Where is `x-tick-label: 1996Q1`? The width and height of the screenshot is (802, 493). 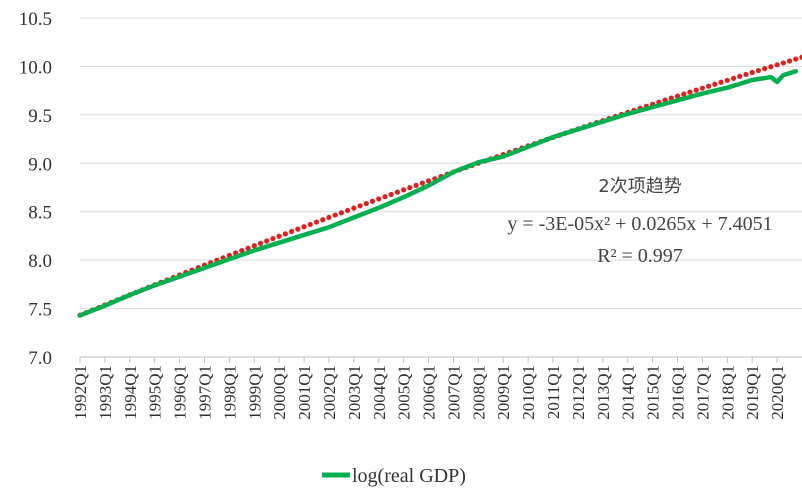 x-tick-label: 1996Q1 is located at coordinates (180, 392).